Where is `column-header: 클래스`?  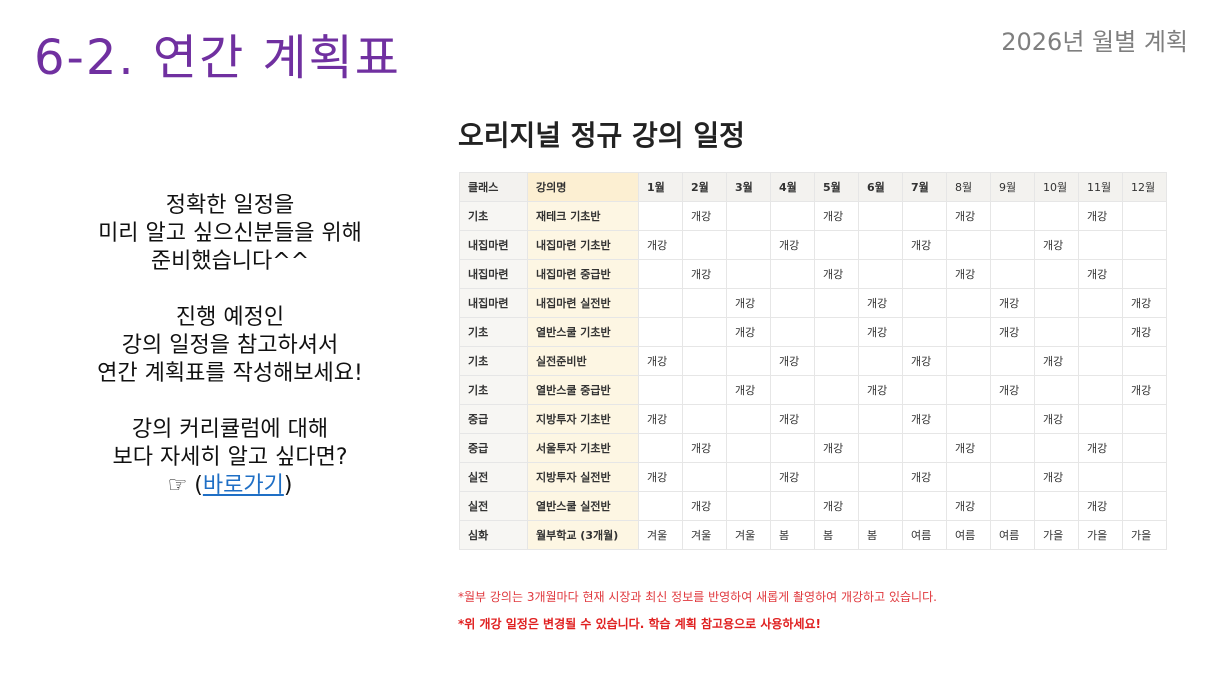
column-header: 클래스 is located at coordinates (493, 187).